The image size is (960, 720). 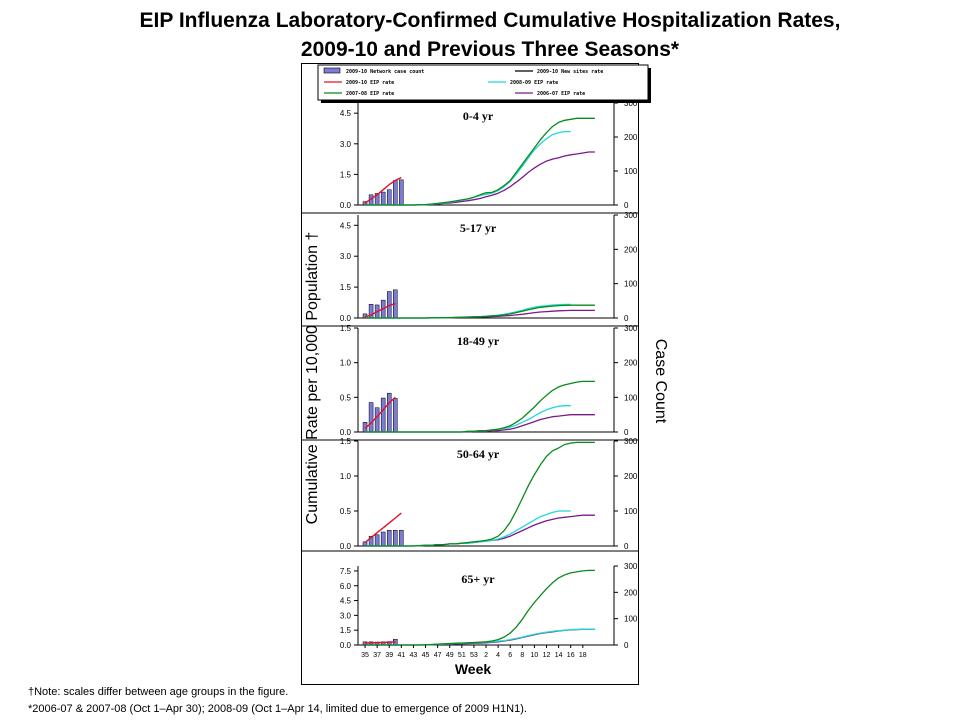 What do you see at coordinates (389, 655) in the screenshot?
I see `x-tick-label: 39` at bounding box center [389, 655].